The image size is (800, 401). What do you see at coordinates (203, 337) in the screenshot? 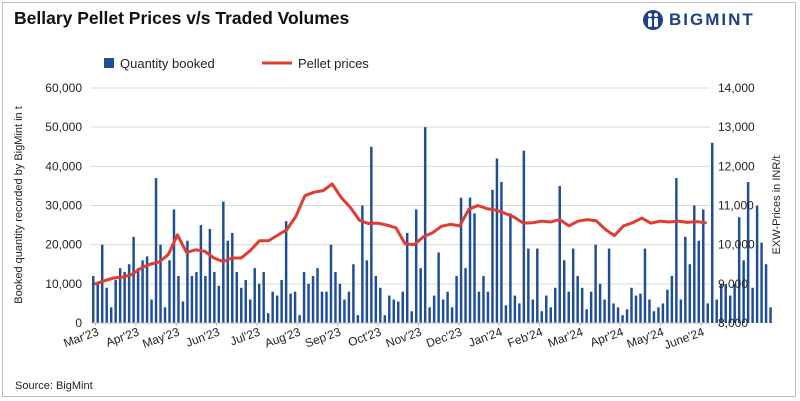
I see `x-tick-label: Jun'23` at bounding box center [203, 337].